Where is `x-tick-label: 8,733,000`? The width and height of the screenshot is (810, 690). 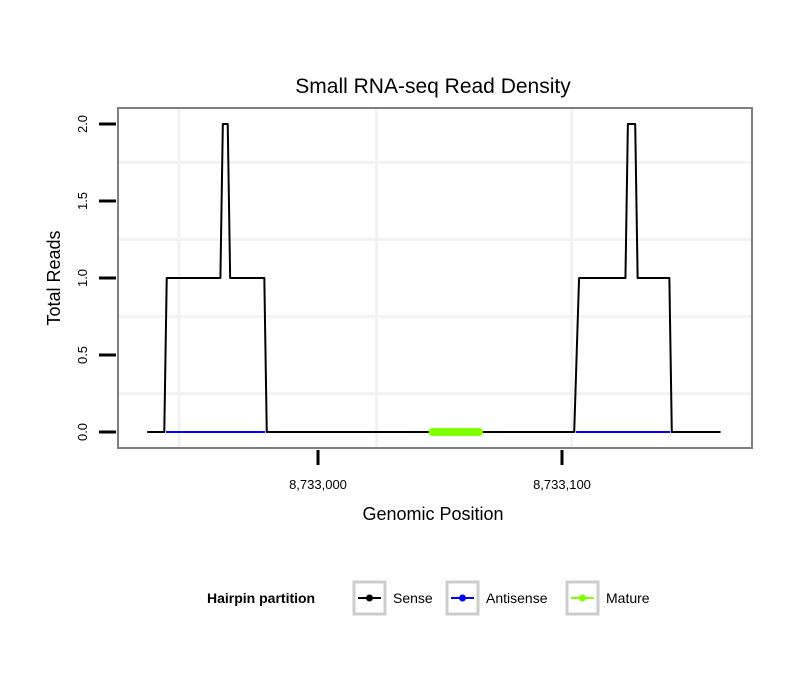
x-tick-label: 8,733,000 is located at coordinates (318, 484).